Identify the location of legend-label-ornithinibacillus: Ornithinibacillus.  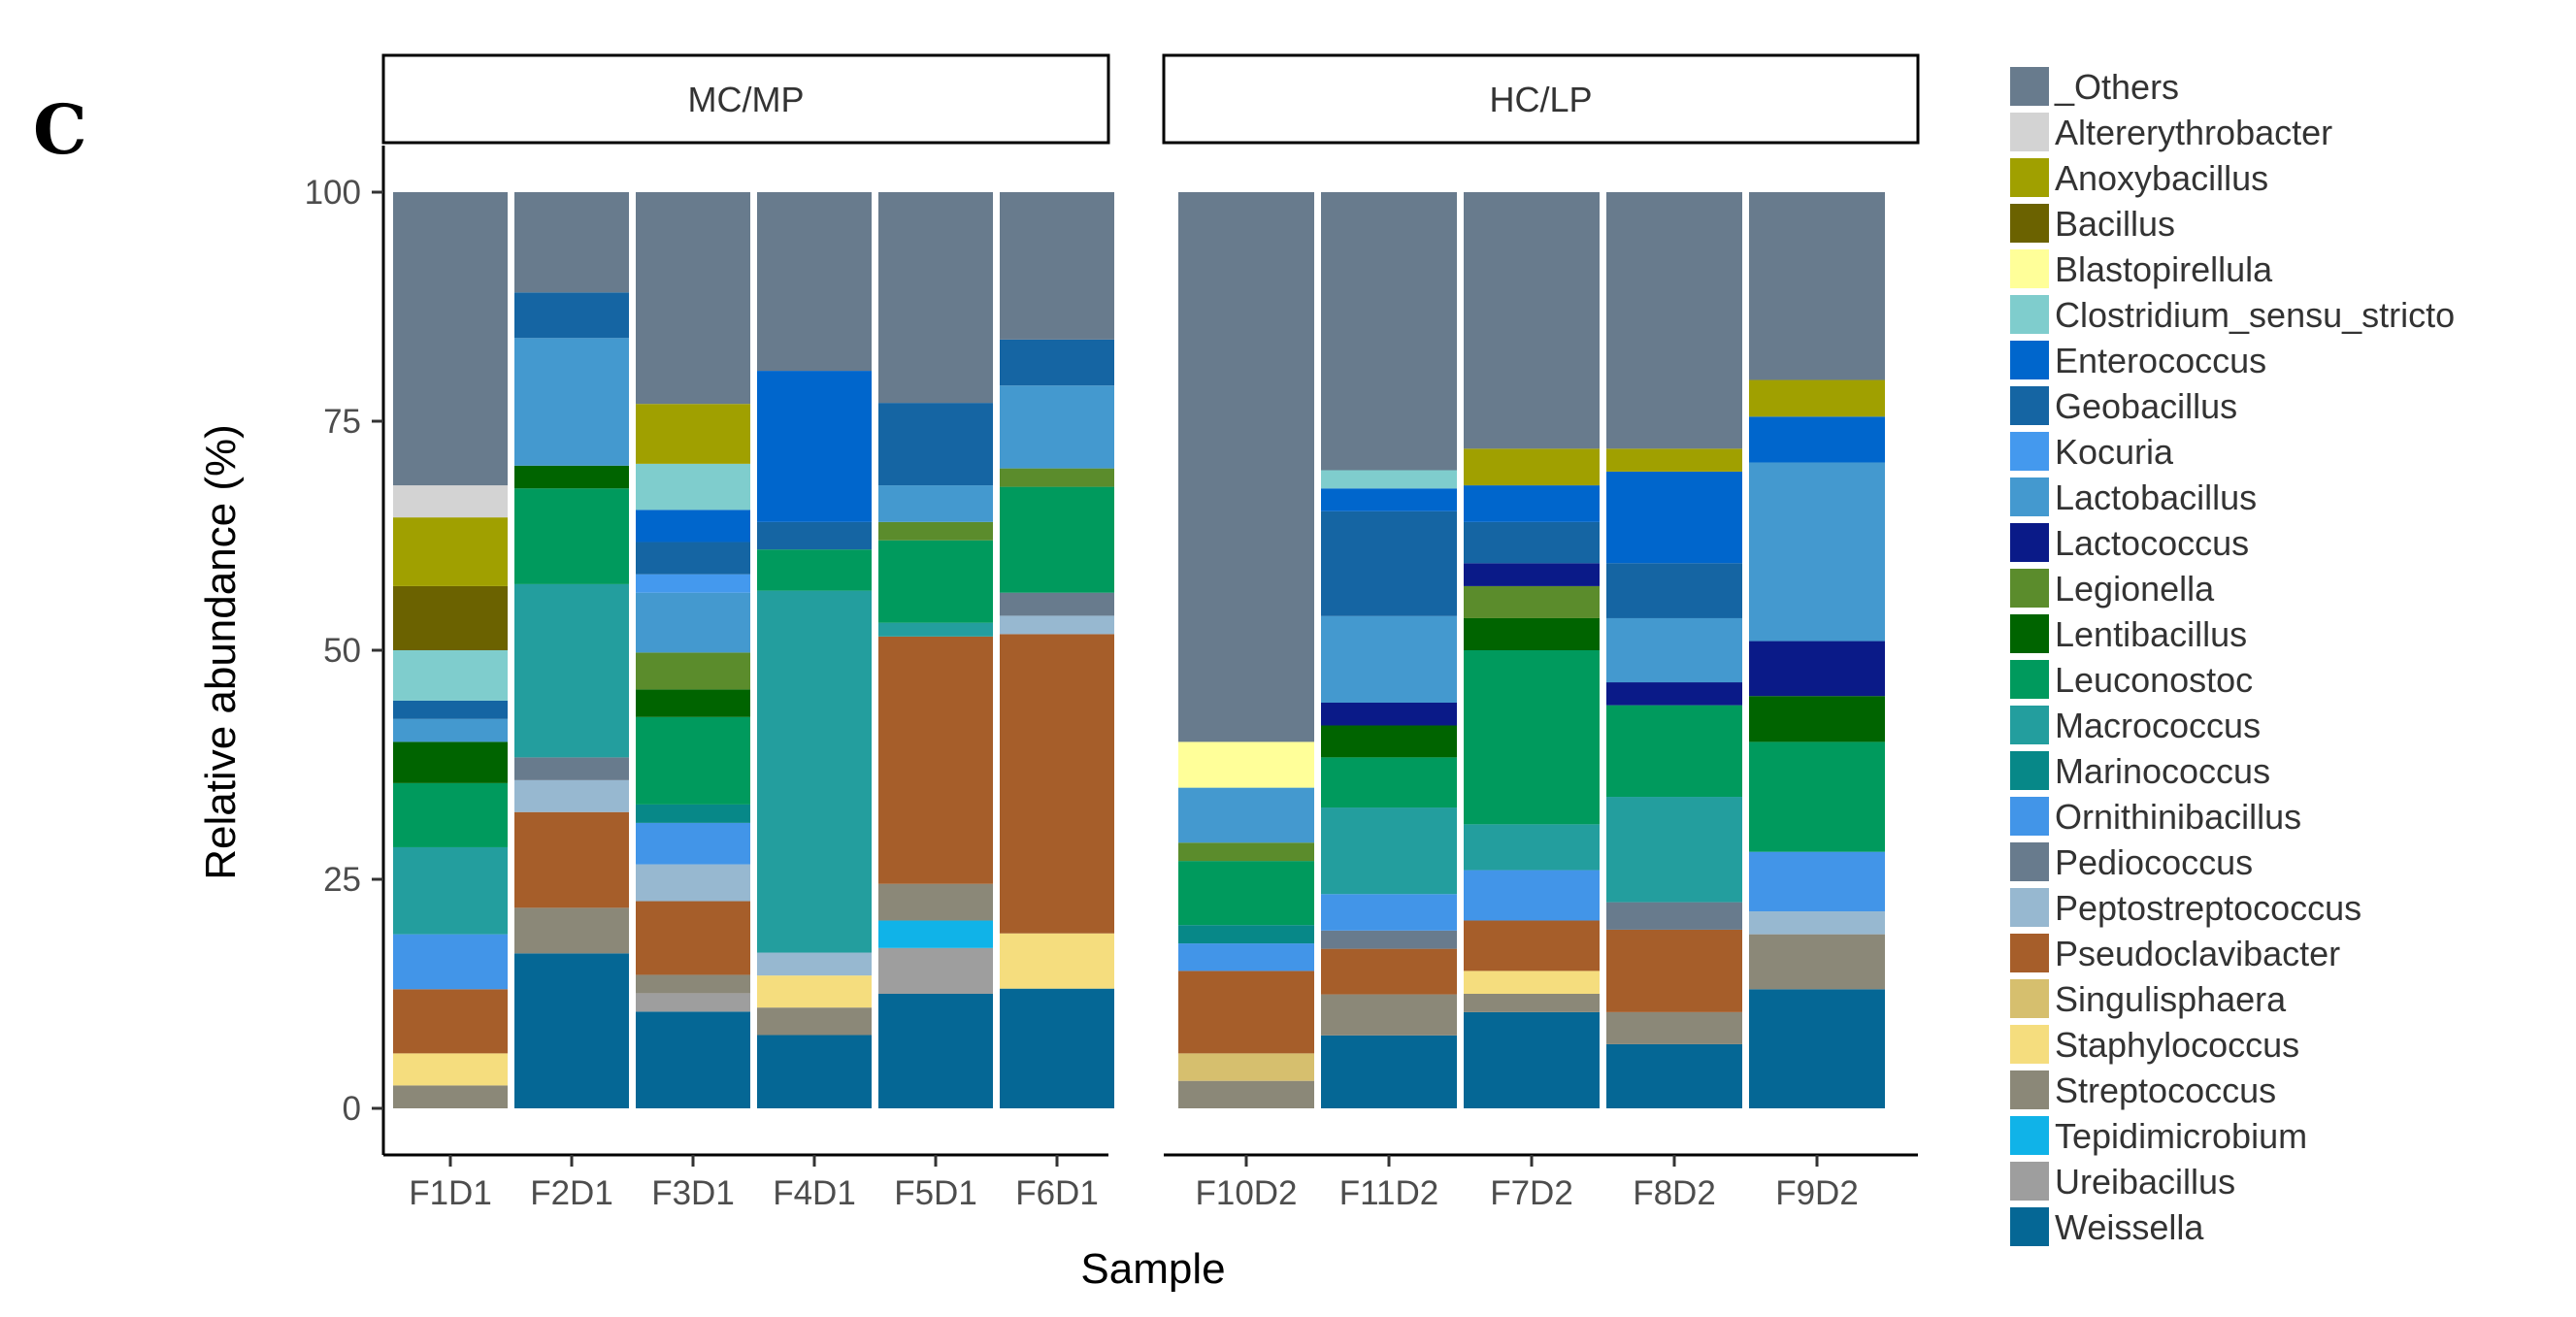
(2178, 817).